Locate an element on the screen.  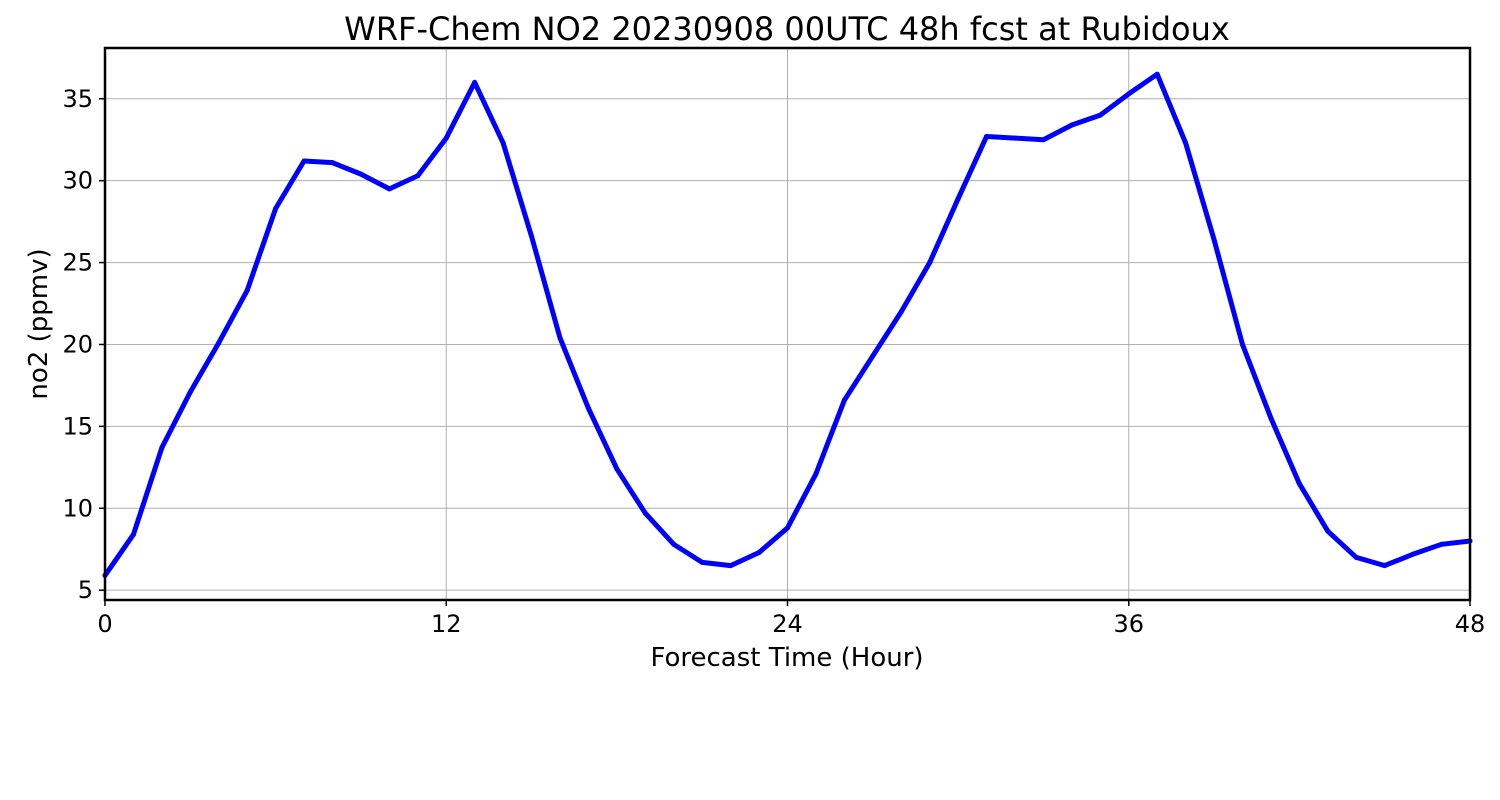
y-tick-label: 25 is located at coordinates (77, 263).